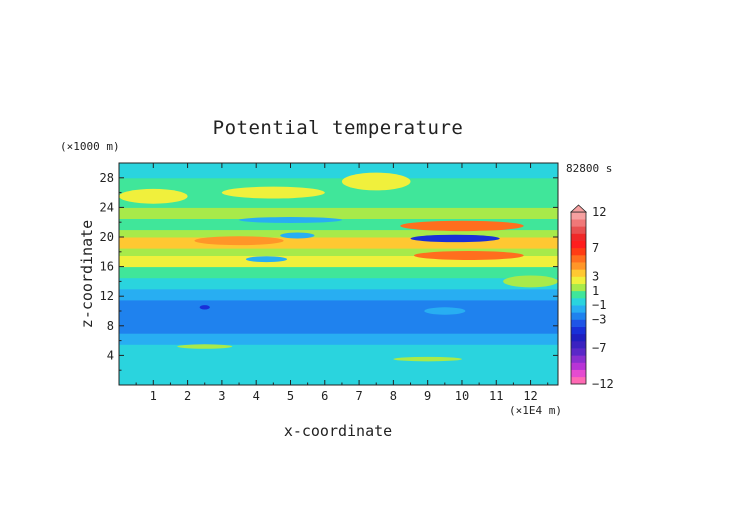 The width and height of the screenshot is (752, 532). I want to click on x-unit-label: (×1E4 m), so click(535, 410).